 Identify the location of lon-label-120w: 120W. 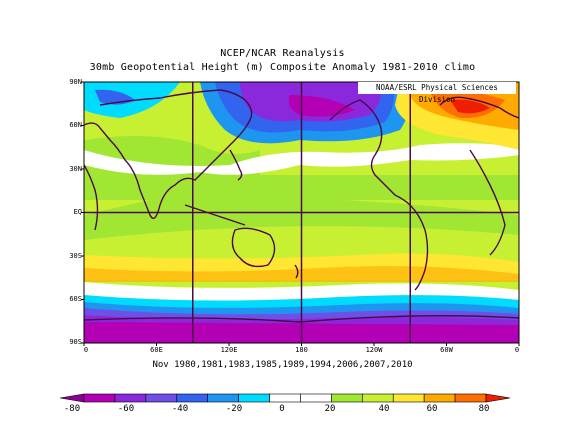
(374, 350).